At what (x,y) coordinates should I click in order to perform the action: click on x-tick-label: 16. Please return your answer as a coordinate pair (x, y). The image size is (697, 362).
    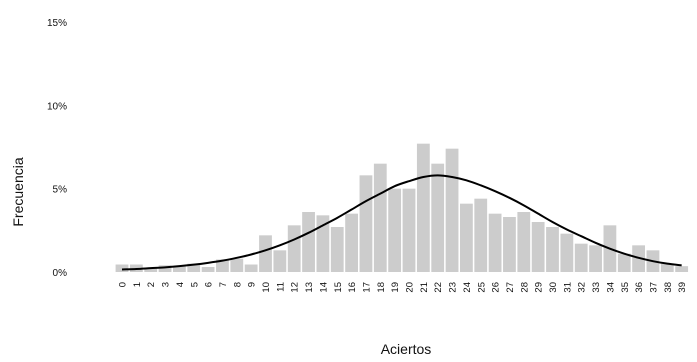
    Looking at the image, I should click on (352, 287).